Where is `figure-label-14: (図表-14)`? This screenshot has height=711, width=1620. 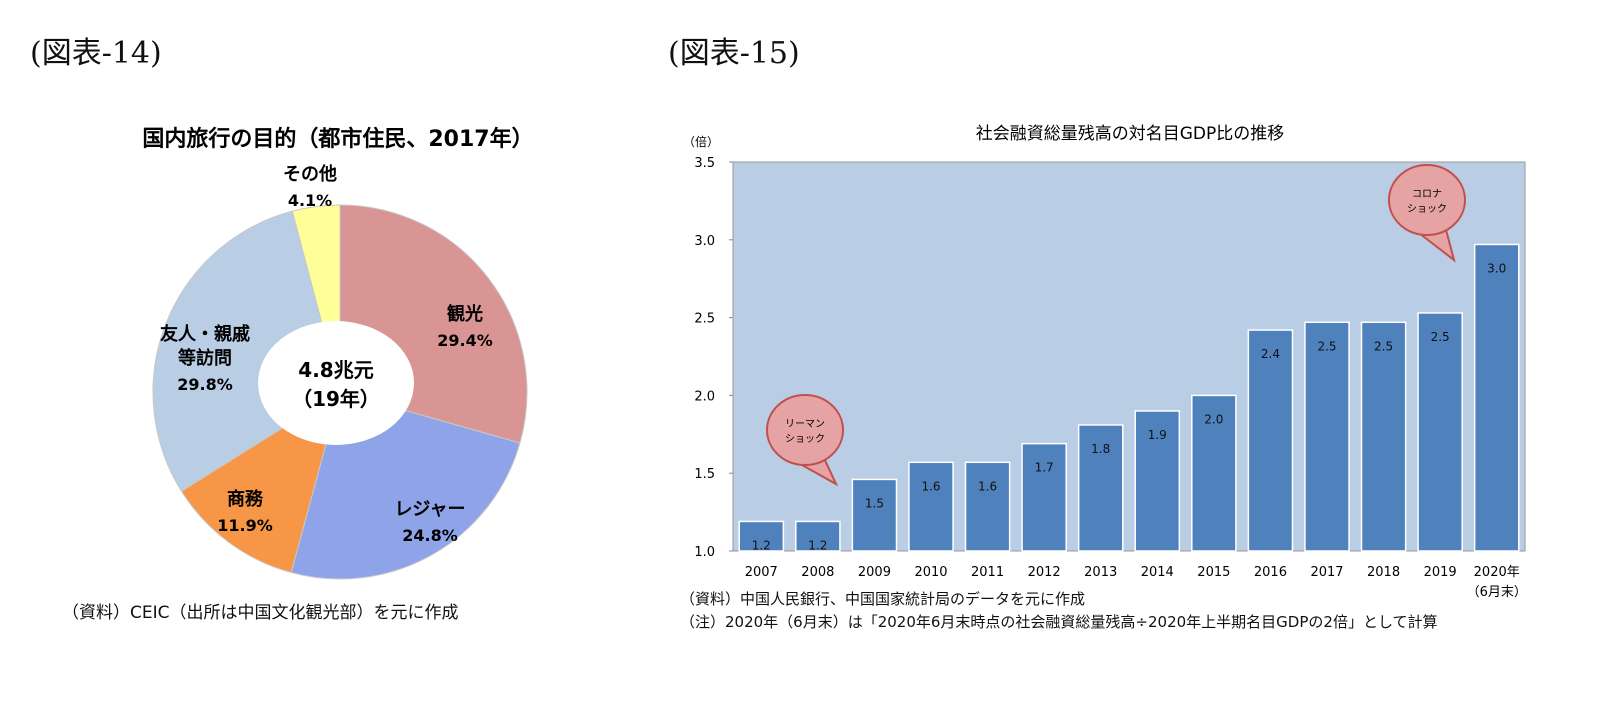
figure-label-14: (図表-14) is located at coordinates (96, 53).